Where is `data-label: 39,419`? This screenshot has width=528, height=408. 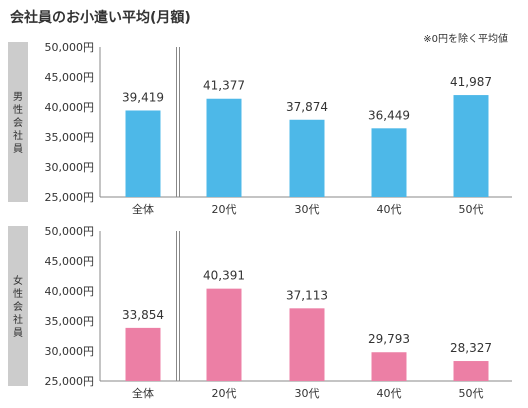
data-label: 39,419 is located at coordinates (143, 97).